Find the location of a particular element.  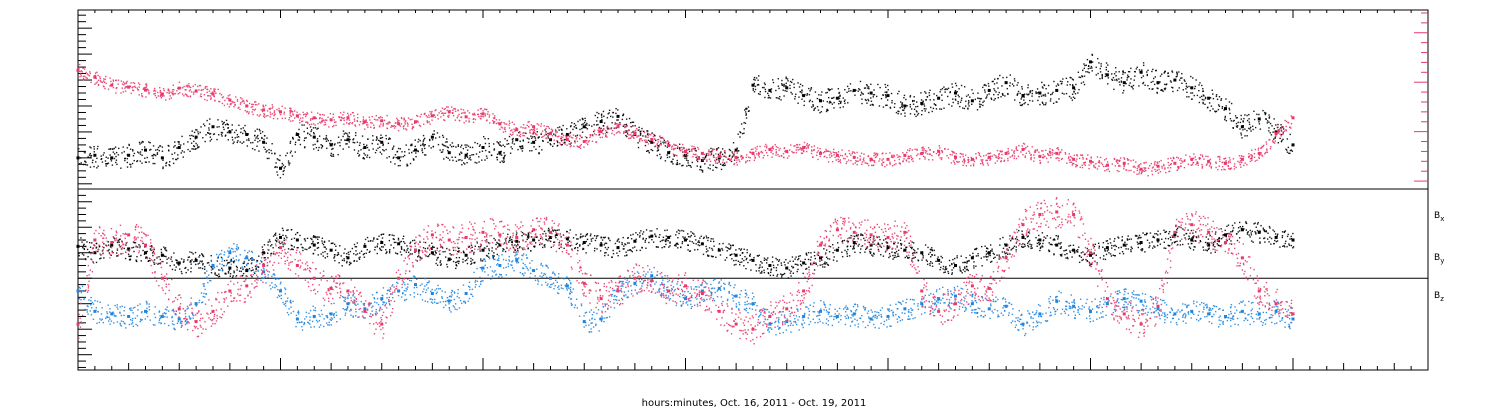

legend-bx: Bx is located at coordinates (1439, 217).